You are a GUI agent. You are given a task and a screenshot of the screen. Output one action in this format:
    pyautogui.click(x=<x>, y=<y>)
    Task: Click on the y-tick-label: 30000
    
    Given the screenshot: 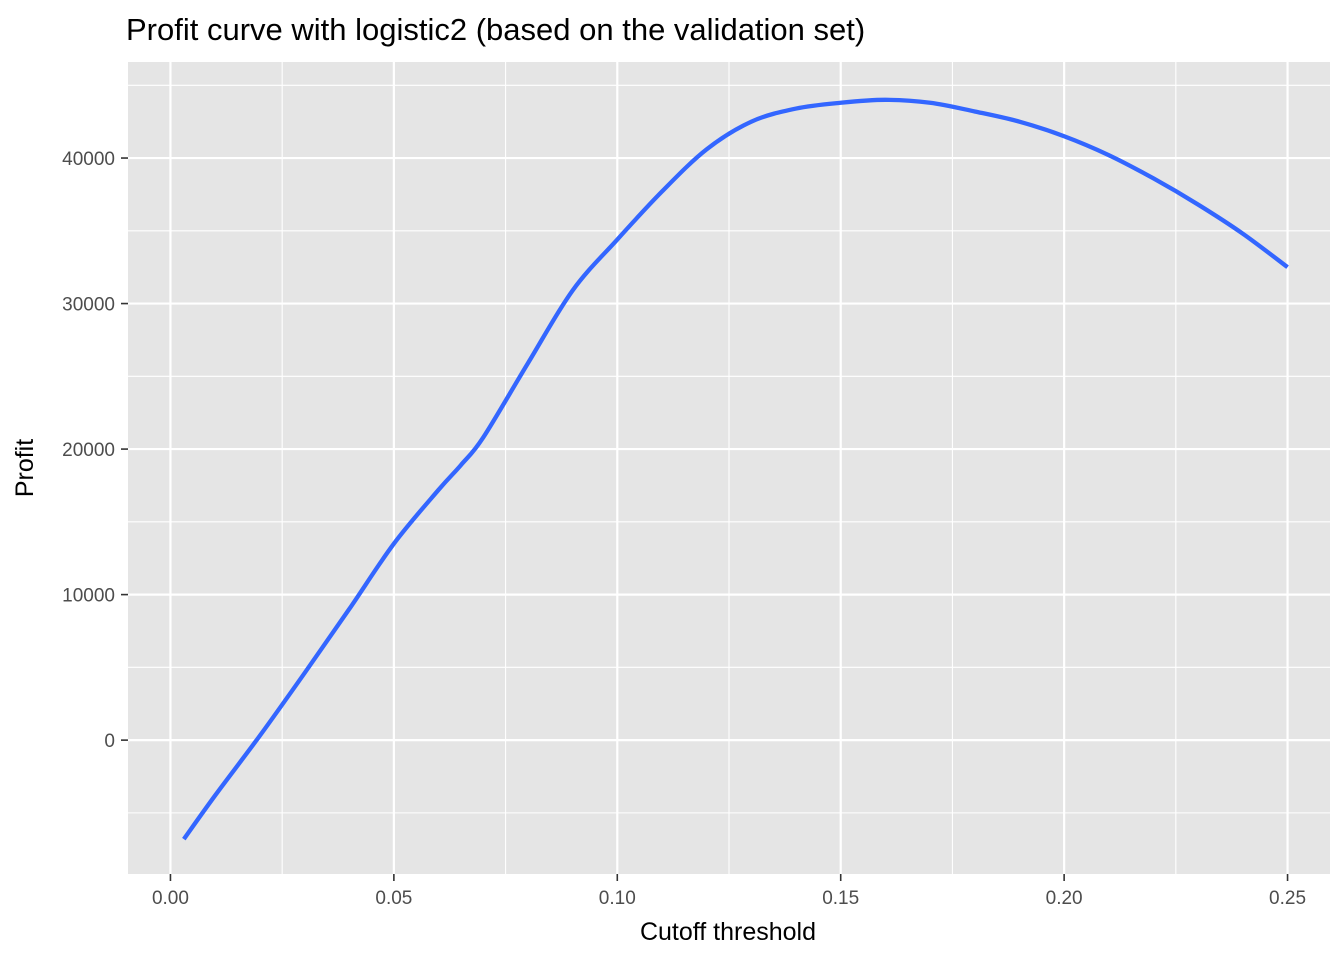 What is the action you would take?
    pyautogui.click(x=88, y=305)
    